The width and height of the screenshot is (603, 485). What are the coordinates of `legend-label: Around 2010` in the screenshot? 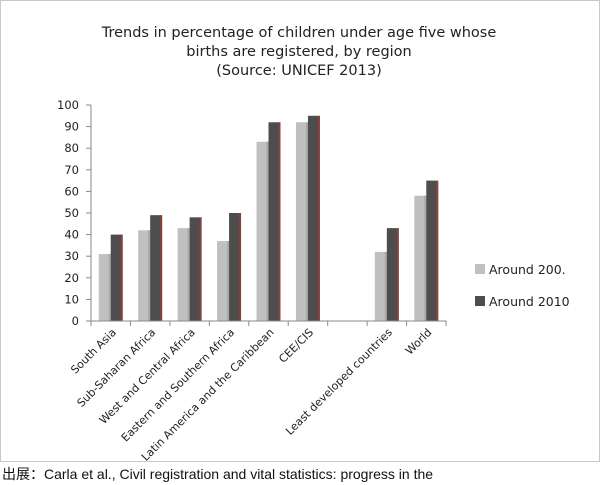 It's located at (529, 301).